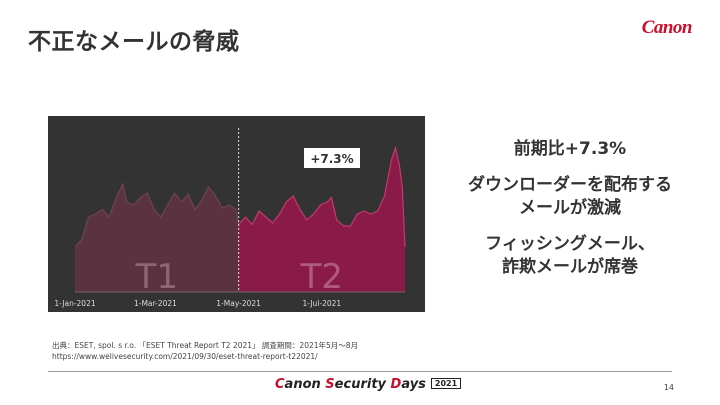  I want to click on x-tick-label: 1-Jul-2021, so click(321, 303).